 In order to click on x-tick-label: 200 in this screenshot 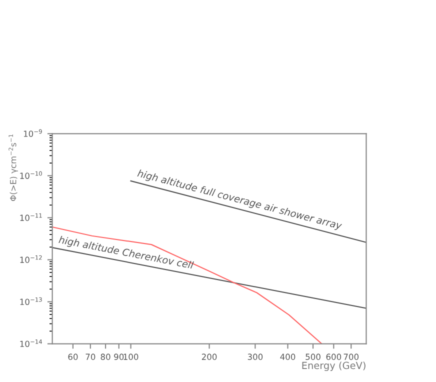, I will do `click(209, 357)`.